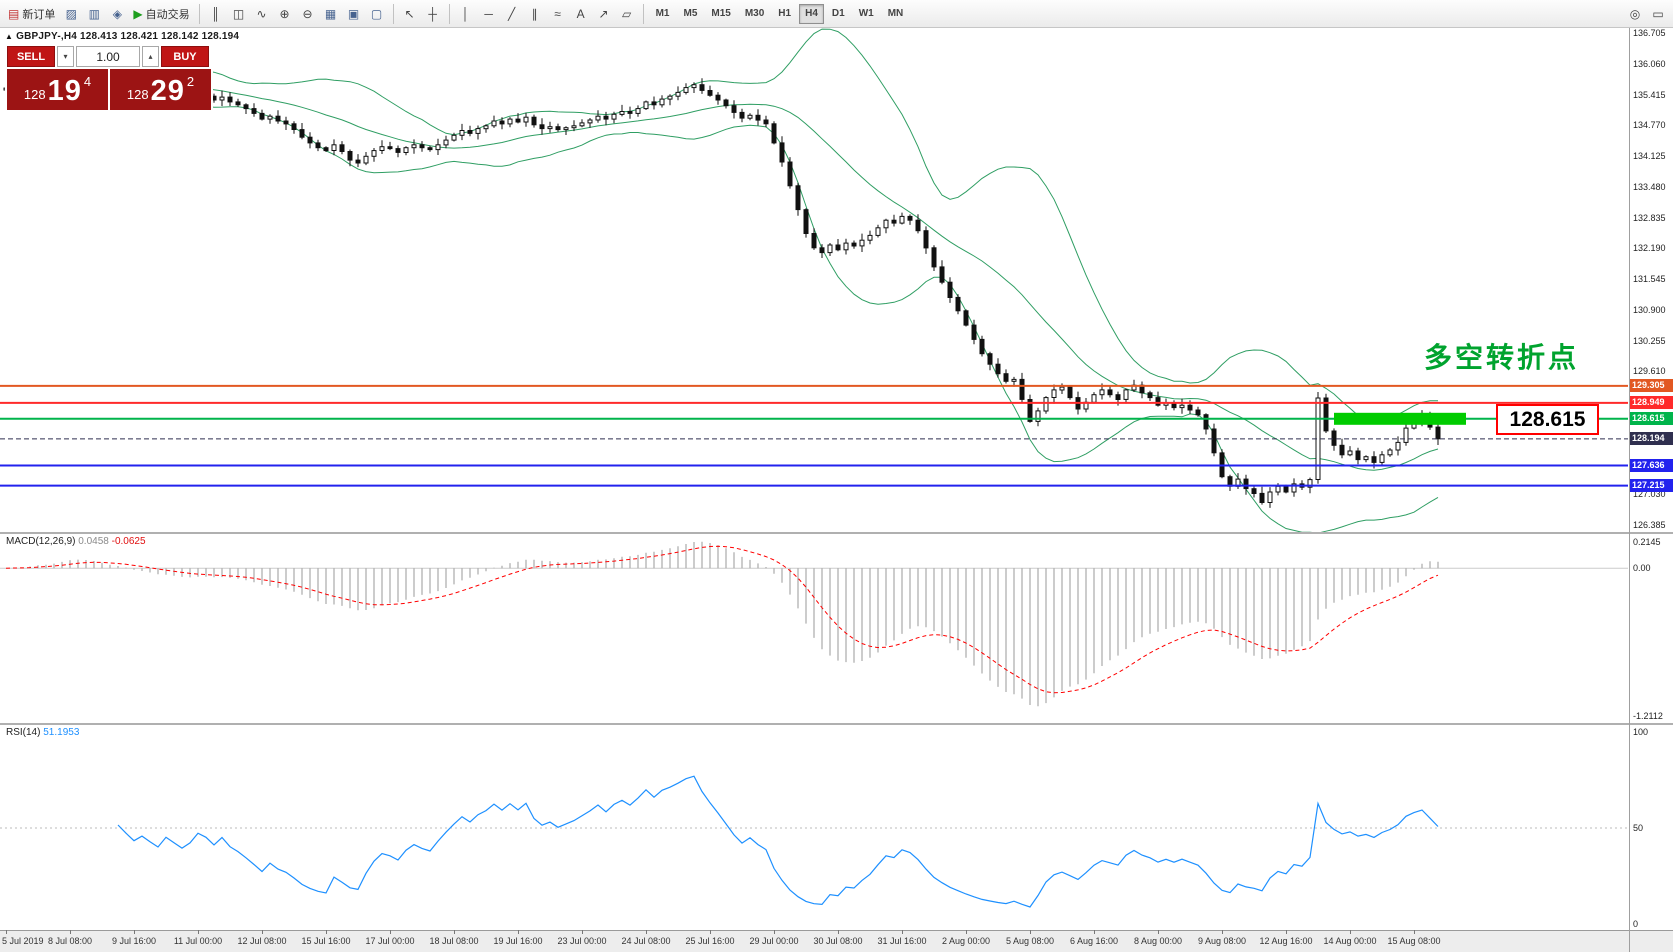 The width and height of the screenshot is (1673, 952). I want to click on timeframe-m5: M5, so click(690, 14).